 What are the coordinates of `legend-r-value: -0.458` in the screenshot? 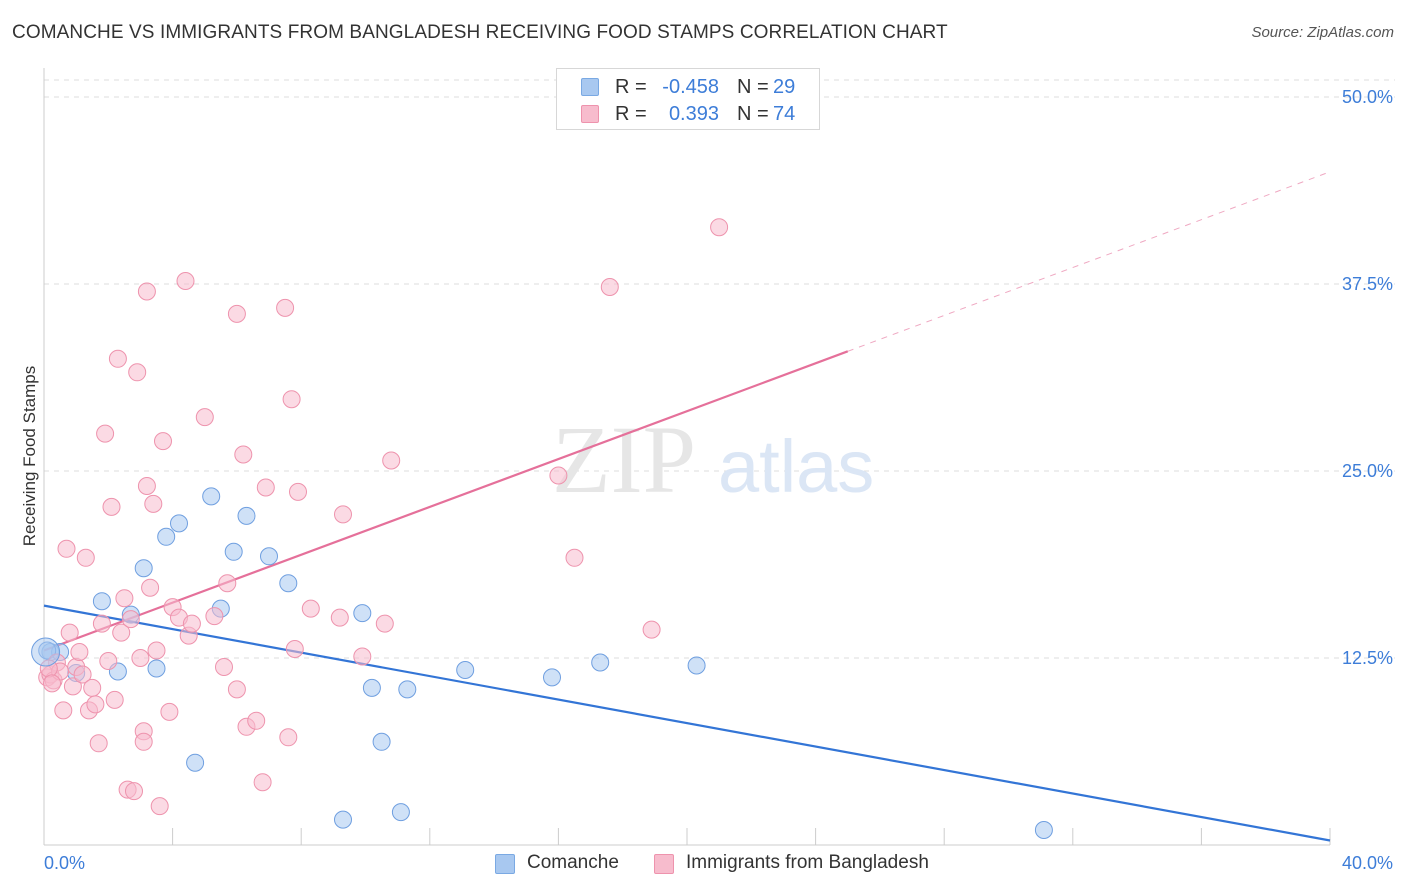 It's located at (690, 87).